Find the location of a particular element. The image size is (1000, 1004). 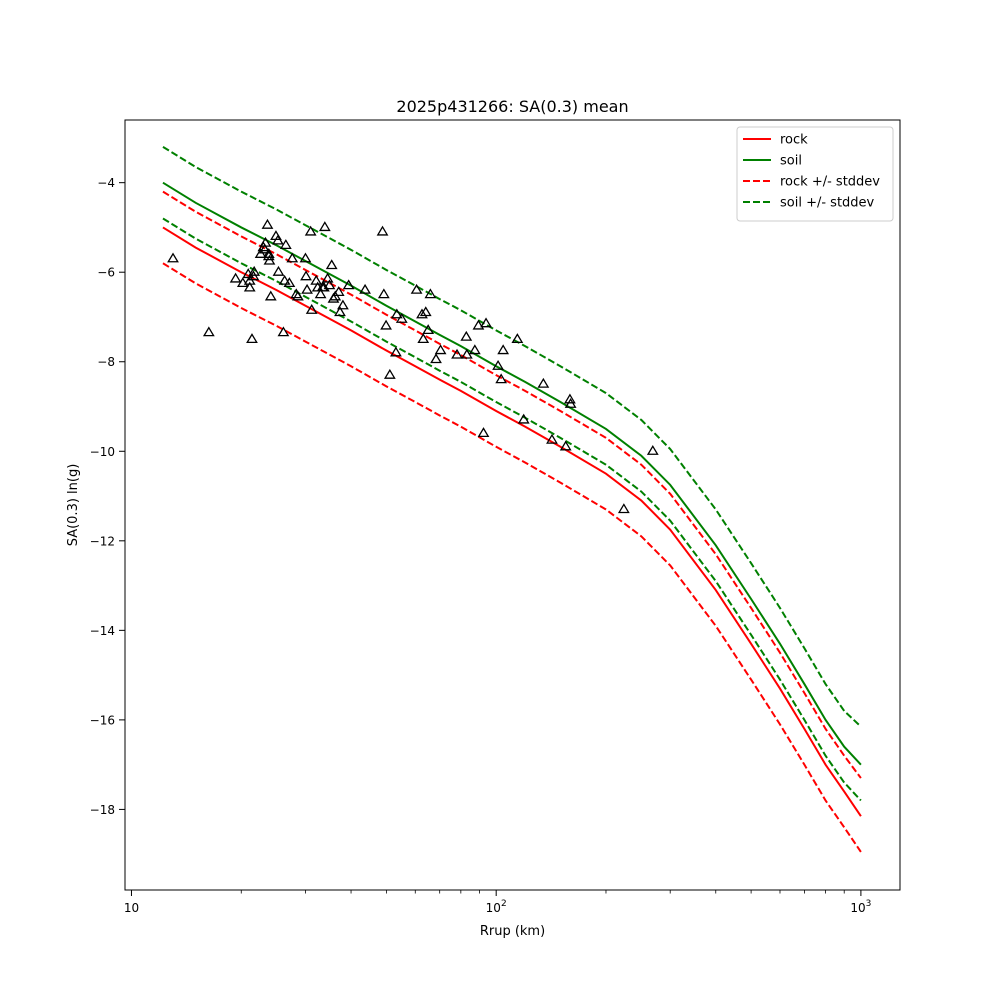

x-tick-label: 10² is located at coordinates (496, 907).